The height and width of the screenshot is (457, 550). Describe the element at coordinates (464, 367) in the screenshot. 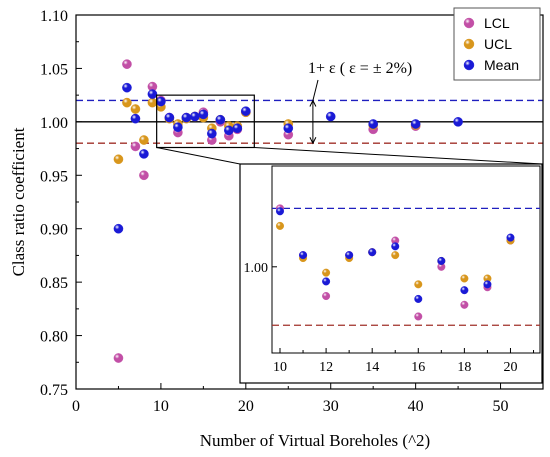

I see `inset-x-tick-label: 18` at that location.